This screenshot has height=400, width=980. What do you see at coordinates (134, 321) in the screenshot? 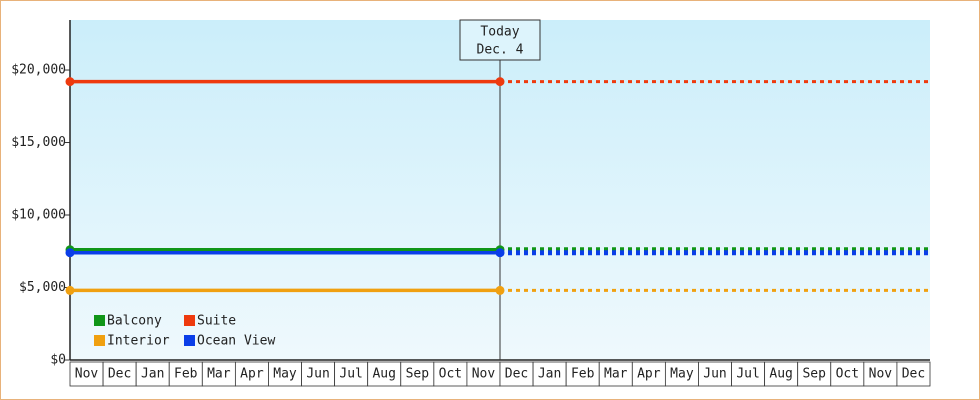
I see `legend-label: Balcony` at bounding box center [134, 321].